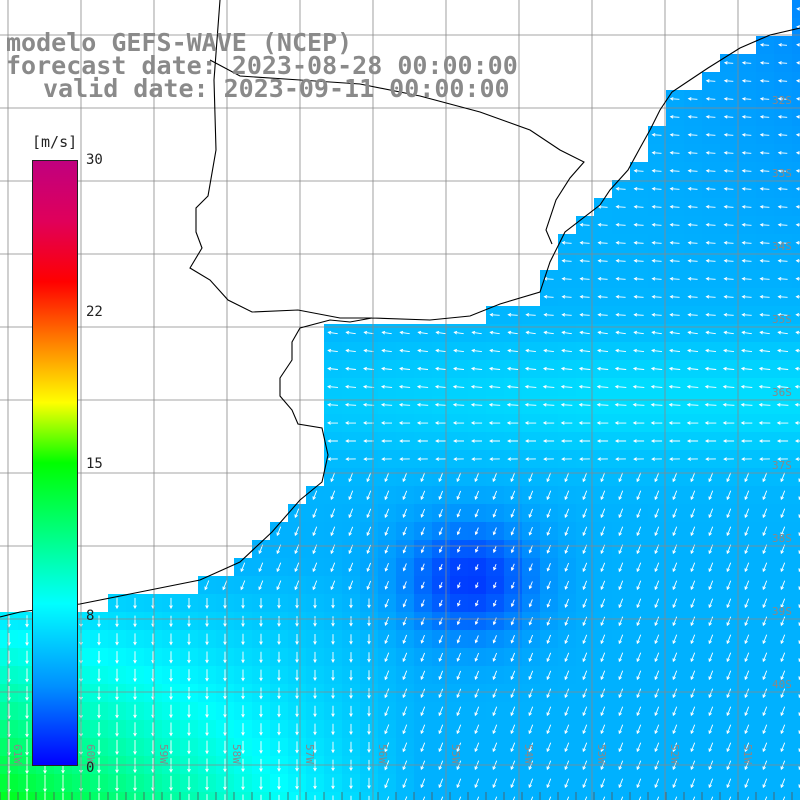  What do you see at coordinates (94, 160) in the screenshot?
I see `colorbar-tick: 30` at bounding box center [94, 160].